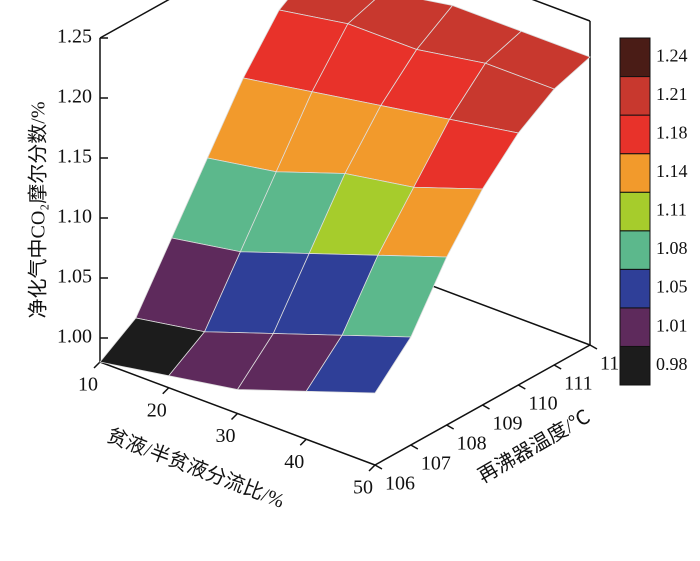 The height and width of the screenshot is (561, 700). I want to click on x-tick-label: 50, so click(363, 488).